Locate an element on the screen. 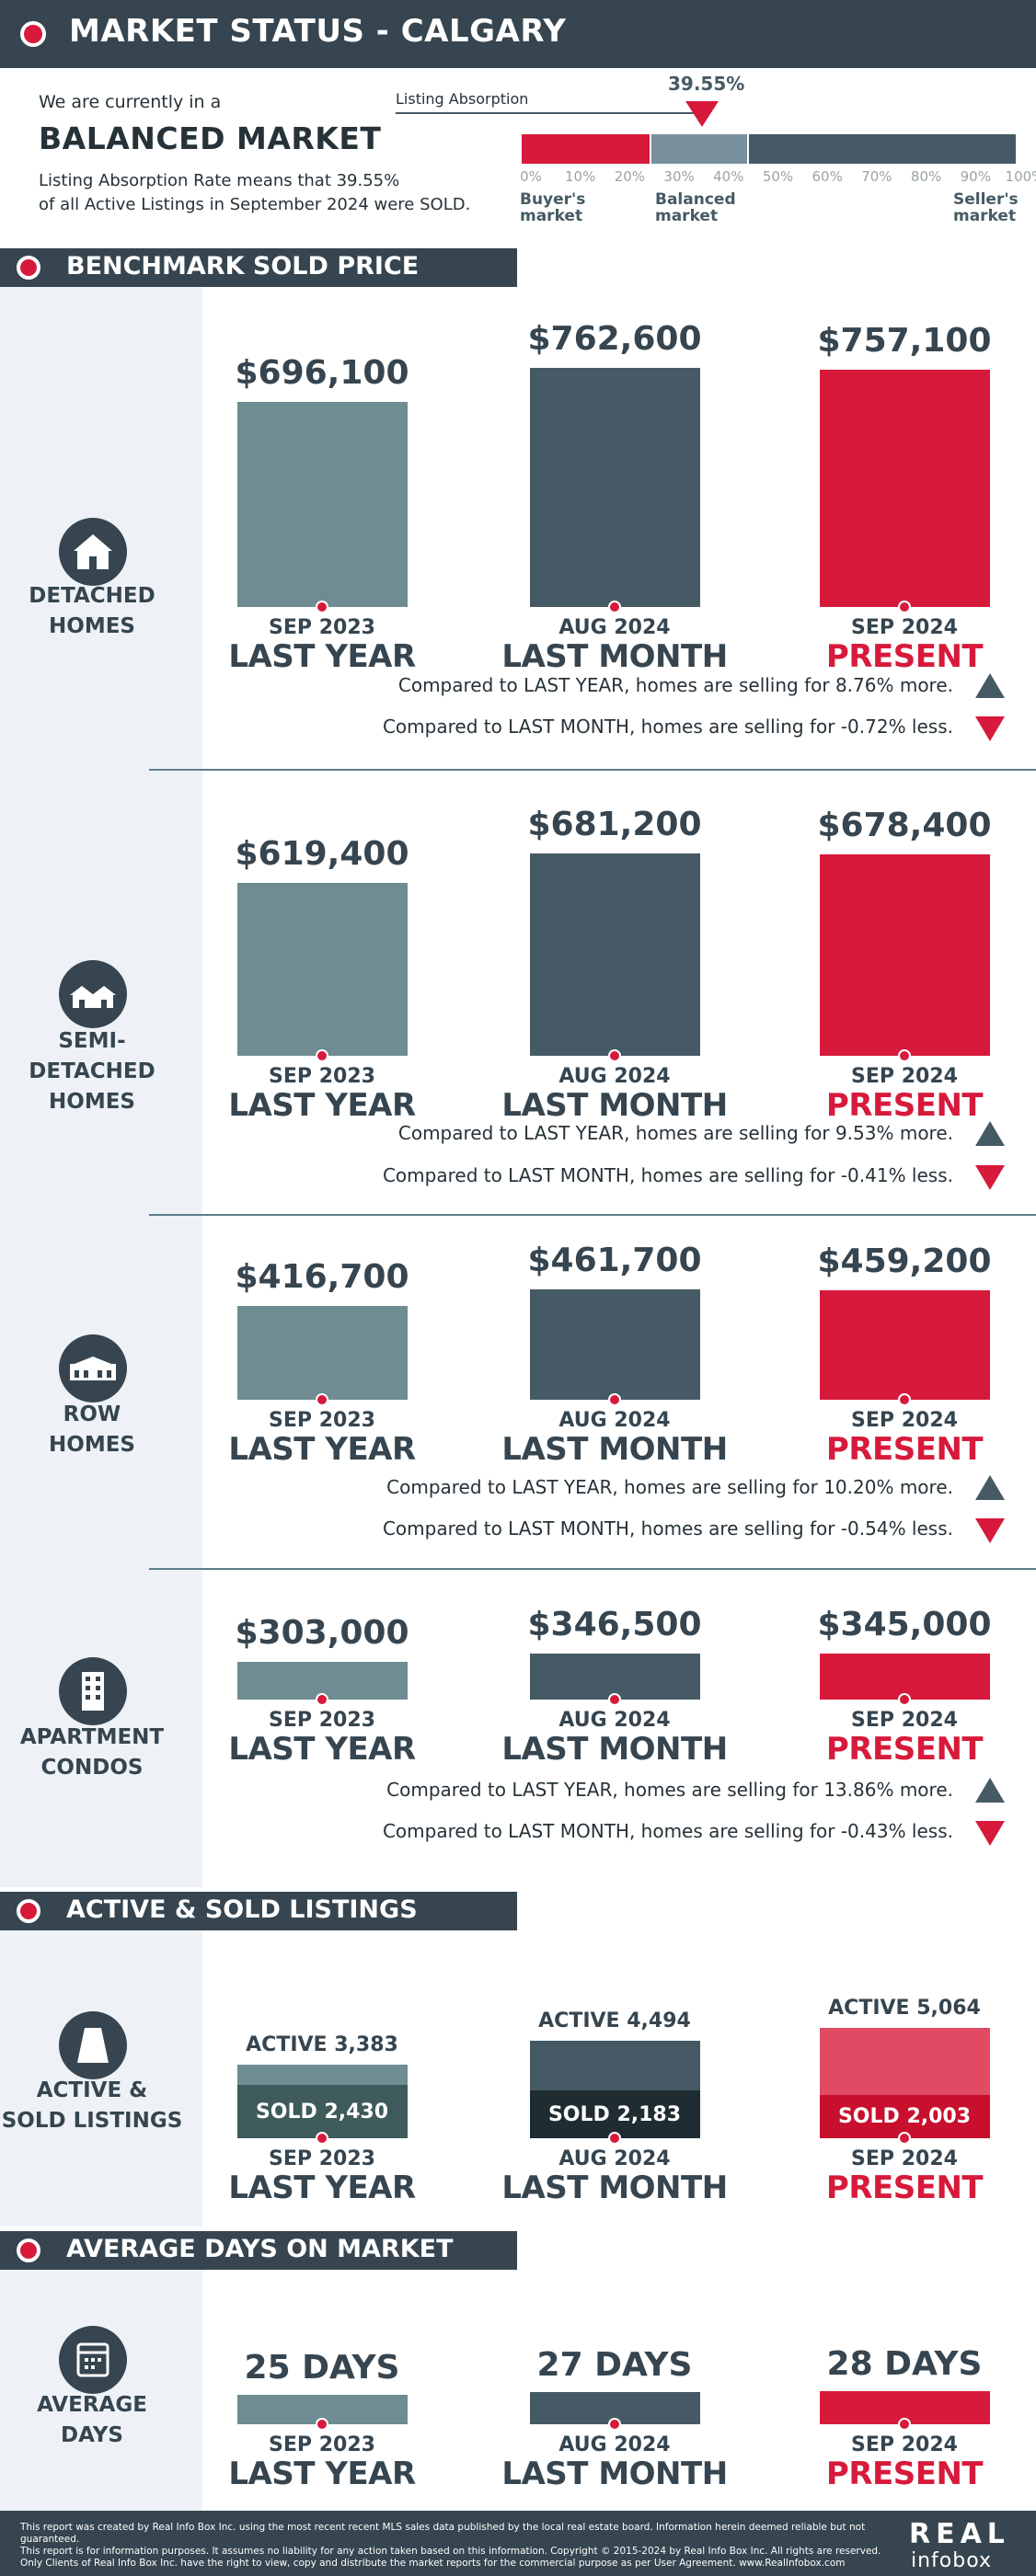 This screenshot has width=1036, height=2576. days-label: 25 DAYS is located at coordinates (322, 2368).